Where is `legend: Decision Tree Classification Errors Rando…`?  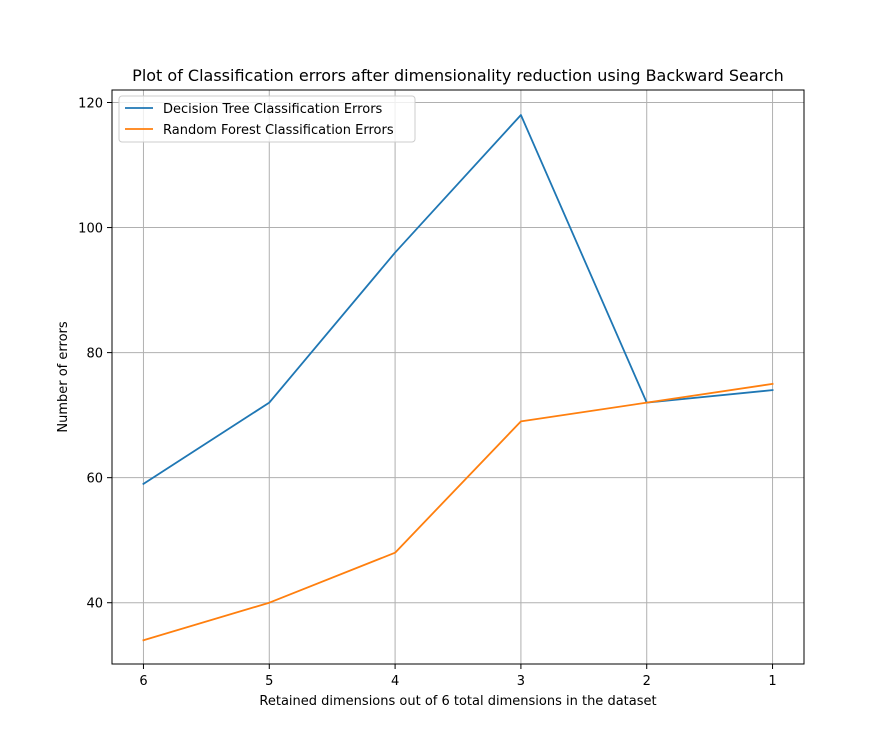 legend: Decision Tree Classification Errors Rando… is located at coordinates (267, 119).